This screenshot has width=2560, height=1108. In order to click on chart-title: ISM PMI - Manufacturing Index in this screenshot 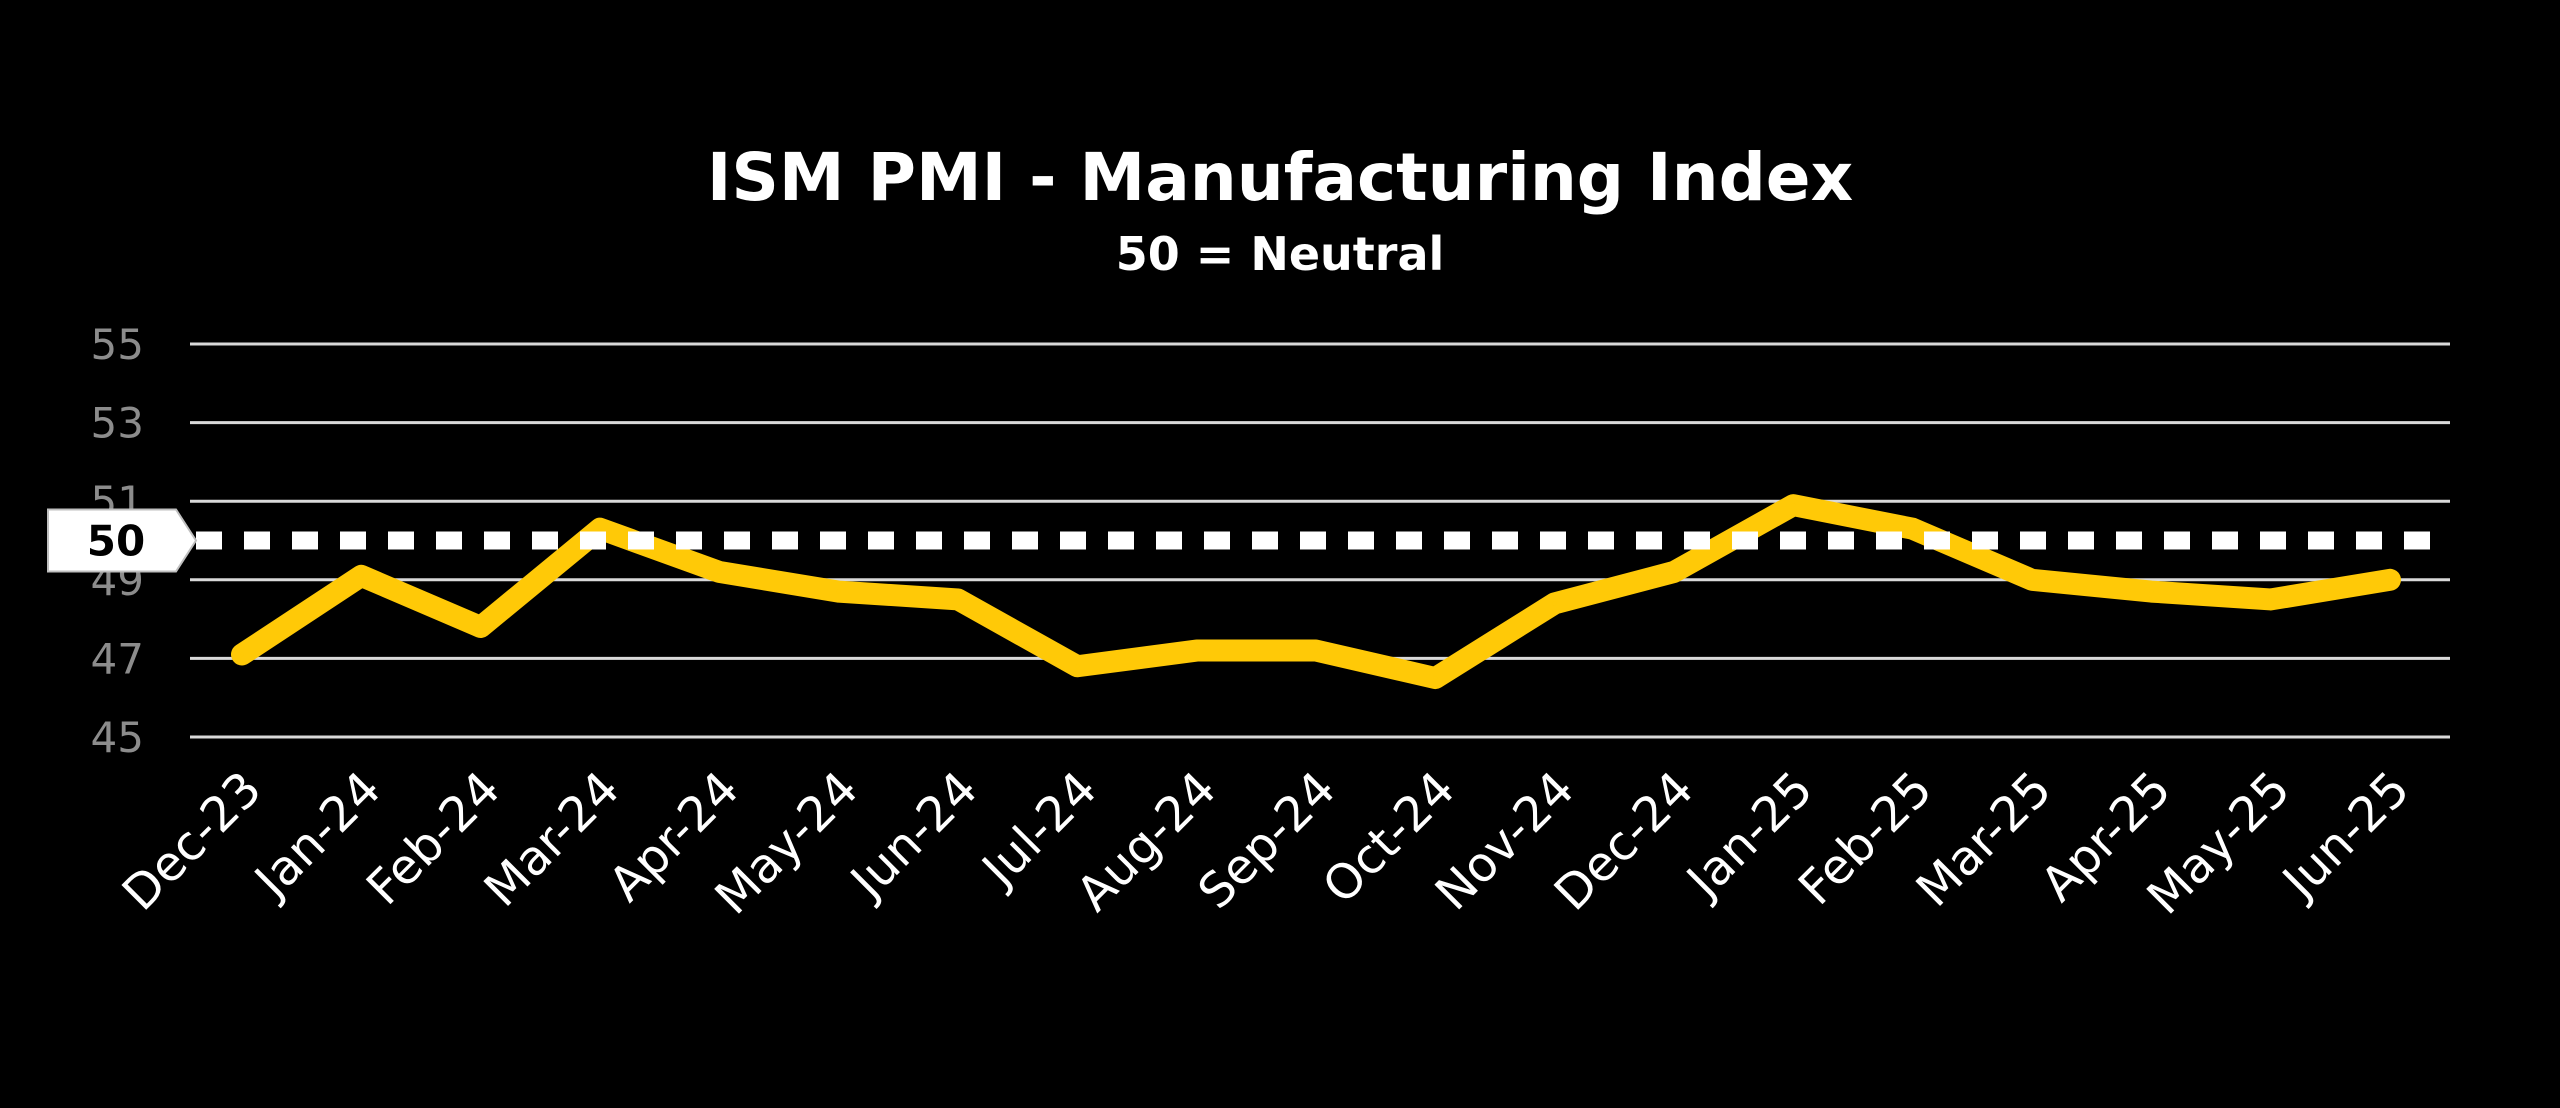, I will do `click(1280, 177)`.